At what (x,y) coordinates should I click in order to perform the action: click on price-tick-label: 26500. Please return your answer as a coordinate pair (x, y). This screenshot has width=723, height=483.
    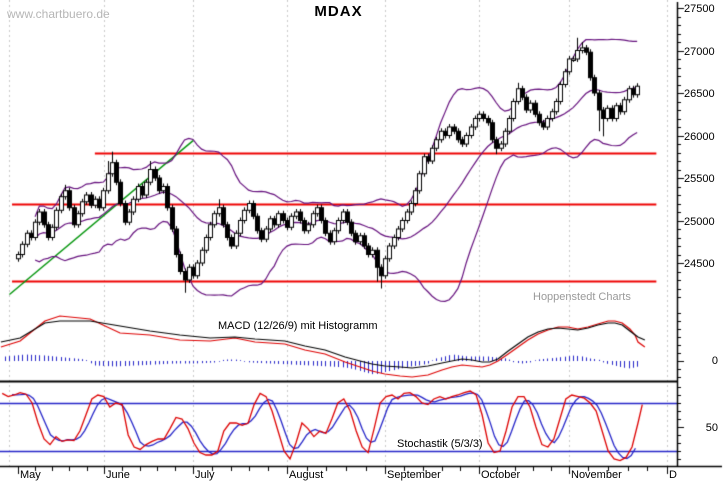
    Looking at the image, I should click on (699, 94).